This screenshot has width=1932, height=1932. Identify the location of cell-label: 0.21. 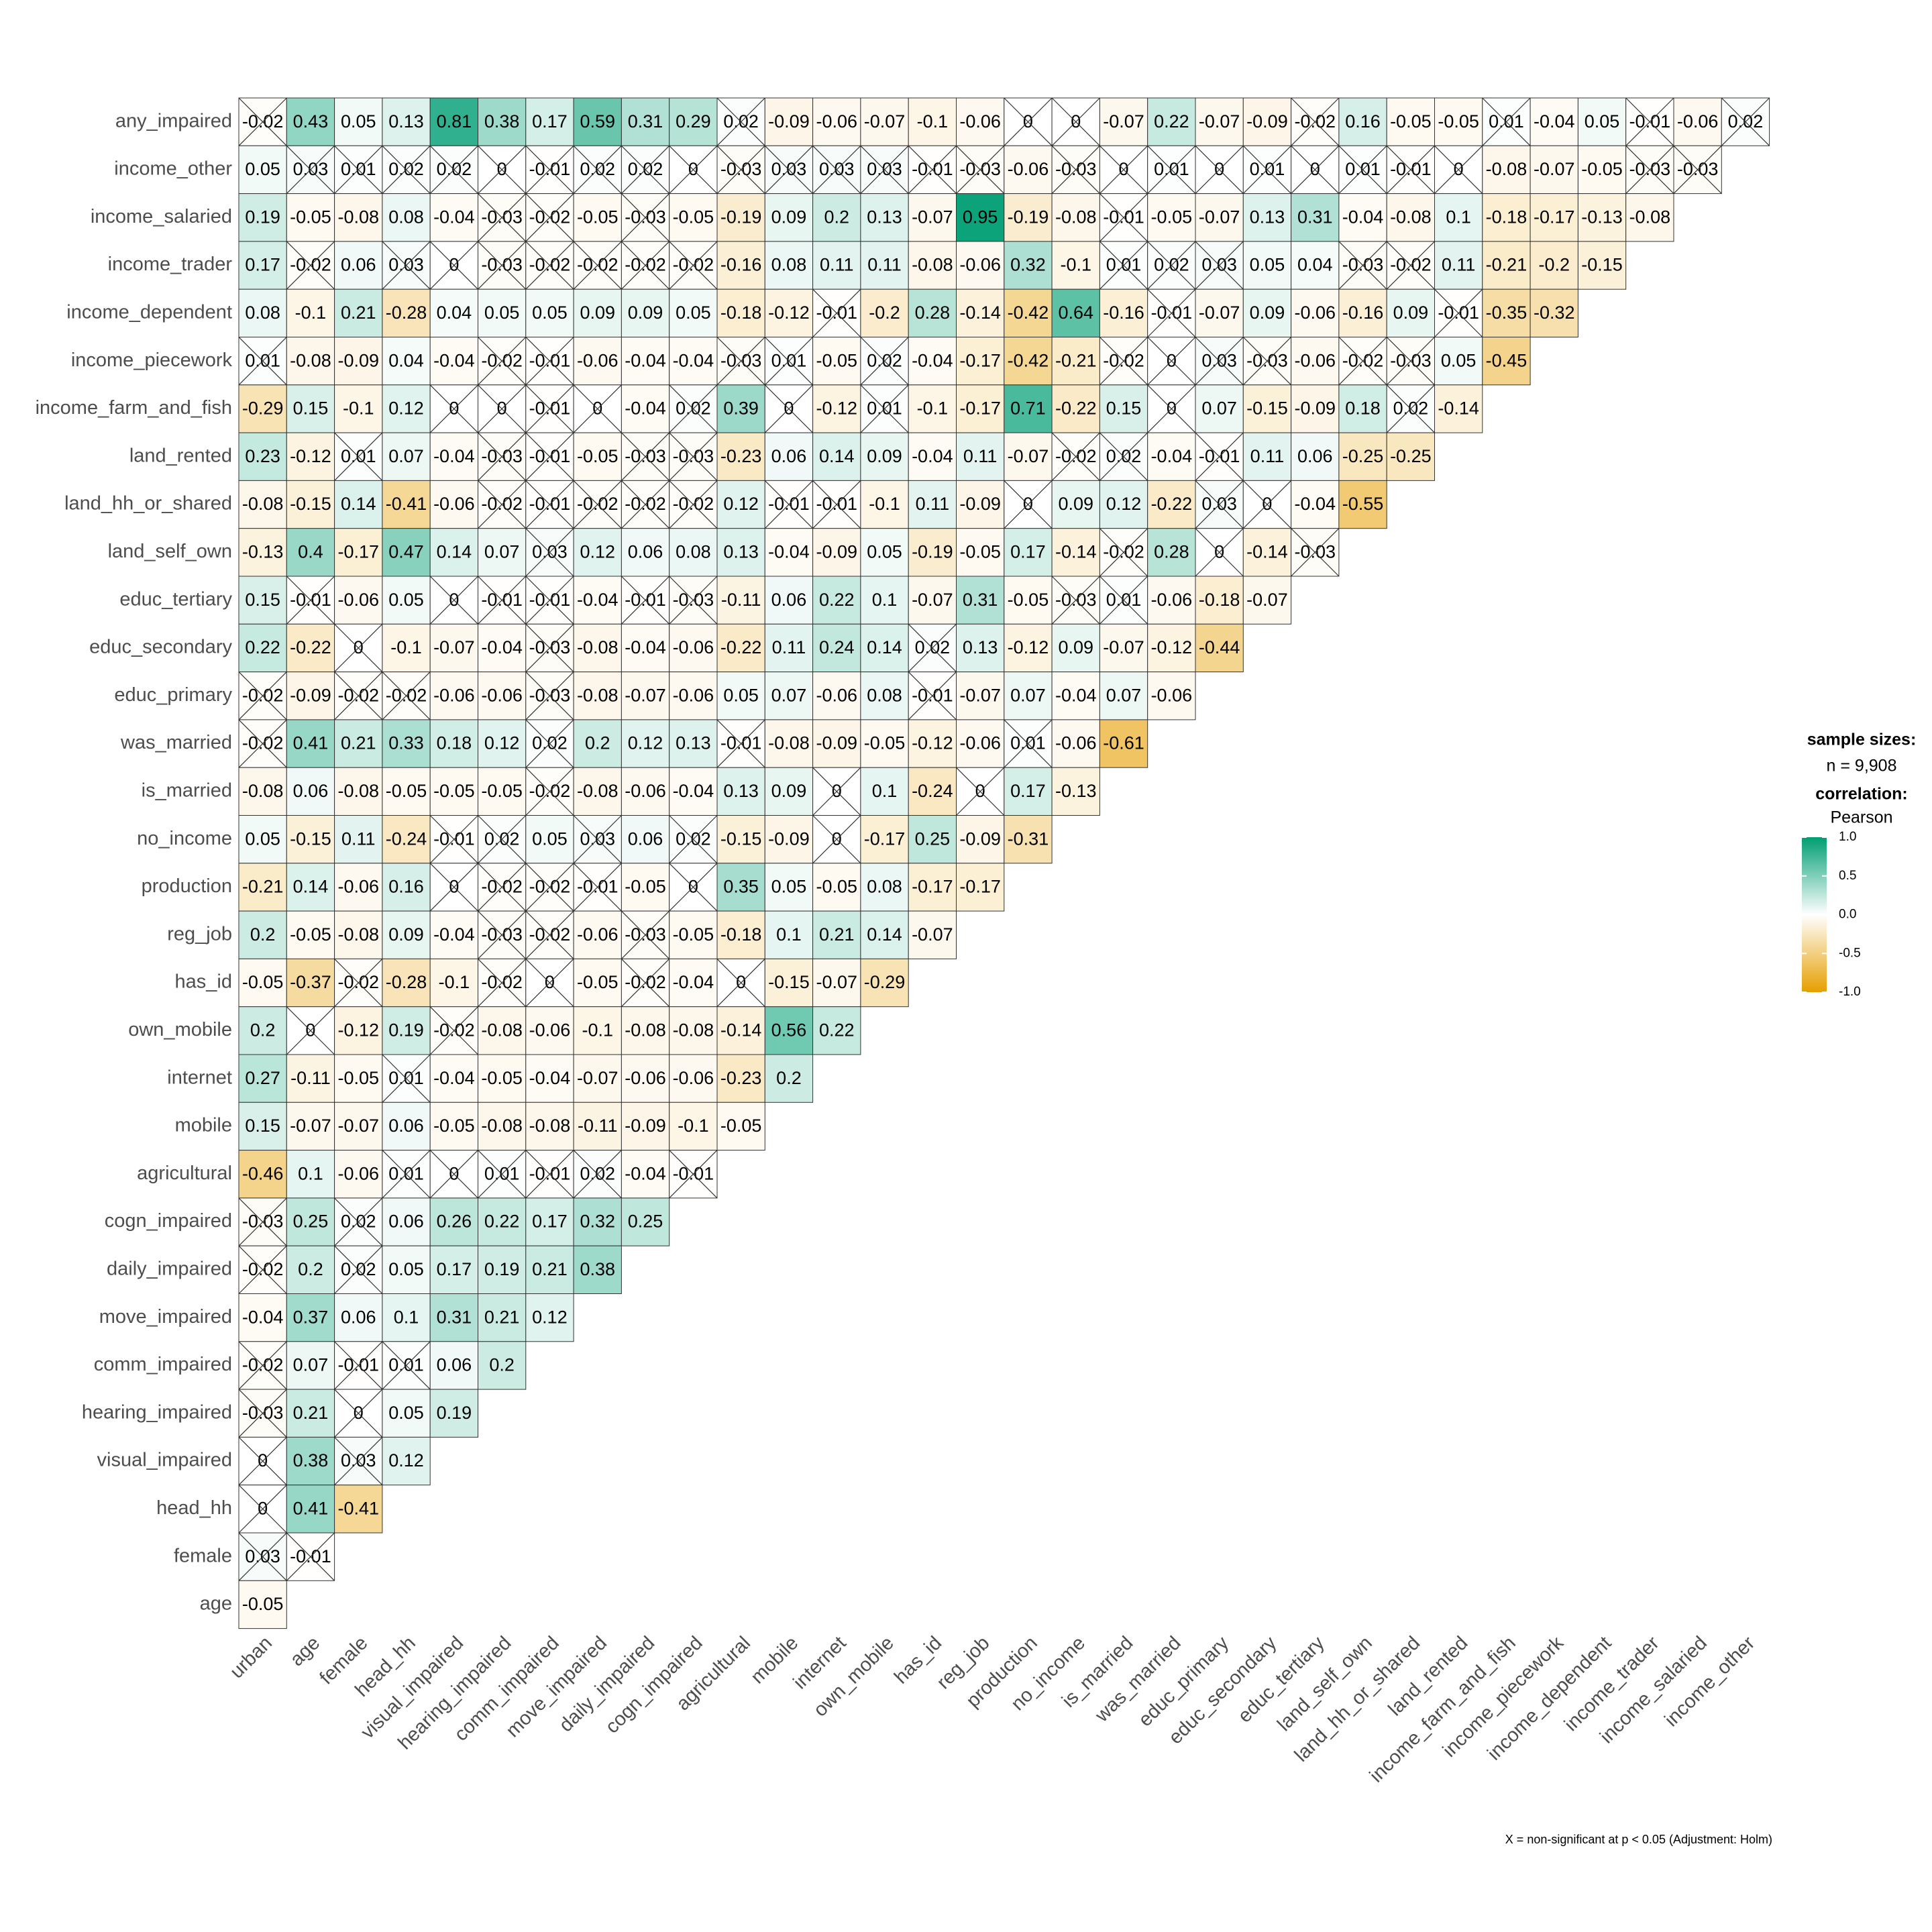
(837, 934).